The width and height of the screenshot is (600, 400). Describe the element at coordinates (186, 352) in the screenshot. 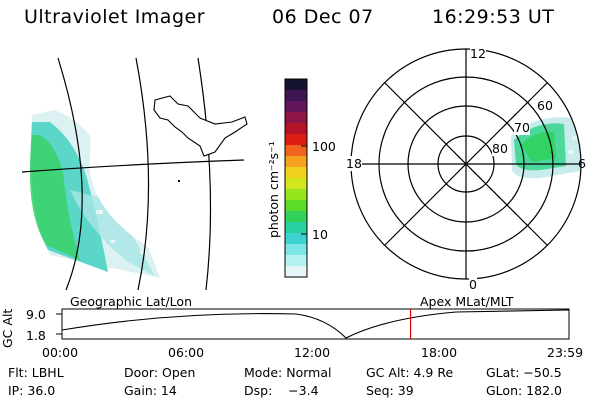

I see `x-tick-0600: 06:00` at that location.